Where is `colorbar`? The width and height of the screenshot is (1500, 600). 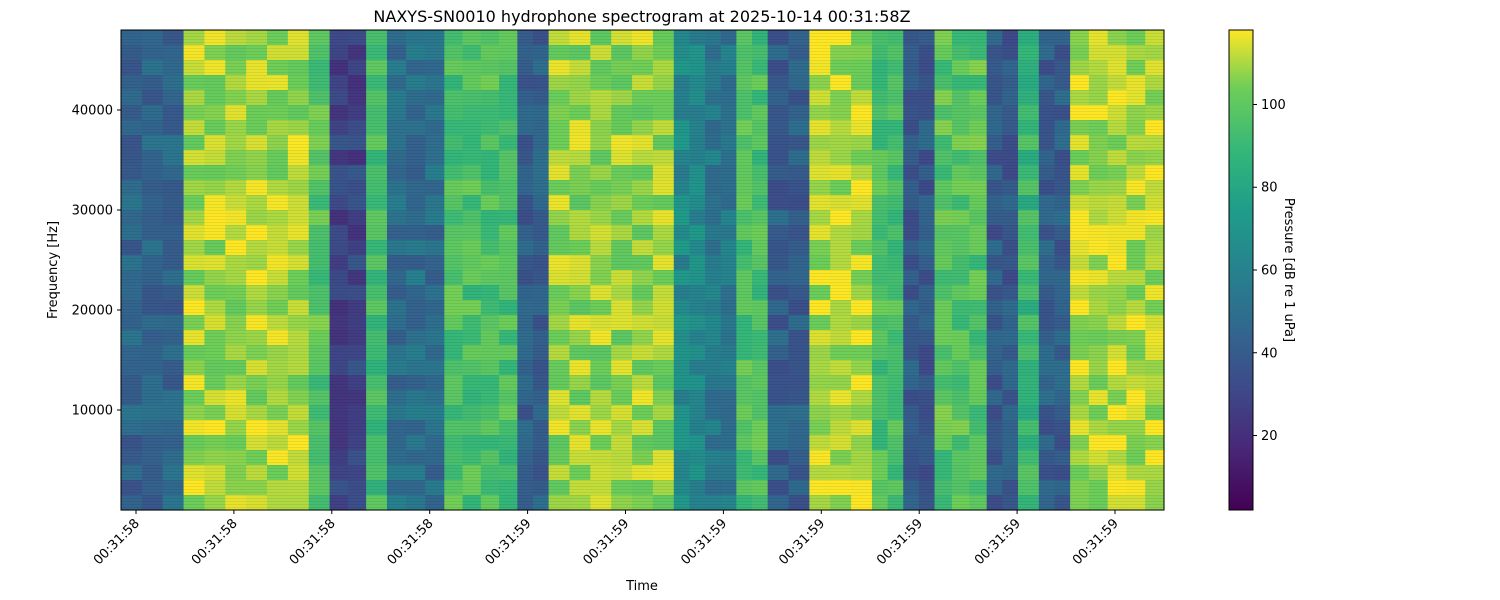
colorbar is located at coordinates (1241, 270).